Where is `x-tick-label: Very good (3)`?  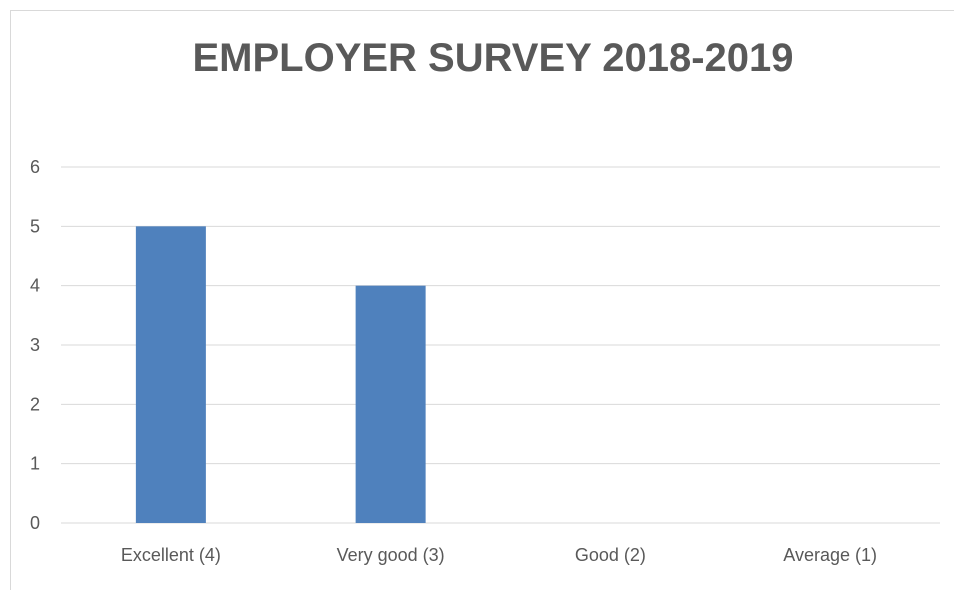 x-tick-label: Very good (3) is located at coordinates (391, 555).